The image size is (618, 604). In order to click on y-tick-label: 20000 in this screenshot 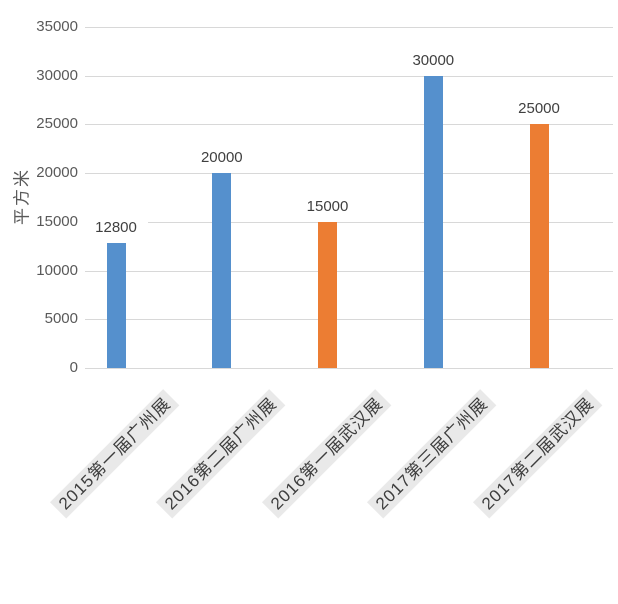, I will do `click(57, 173)`.